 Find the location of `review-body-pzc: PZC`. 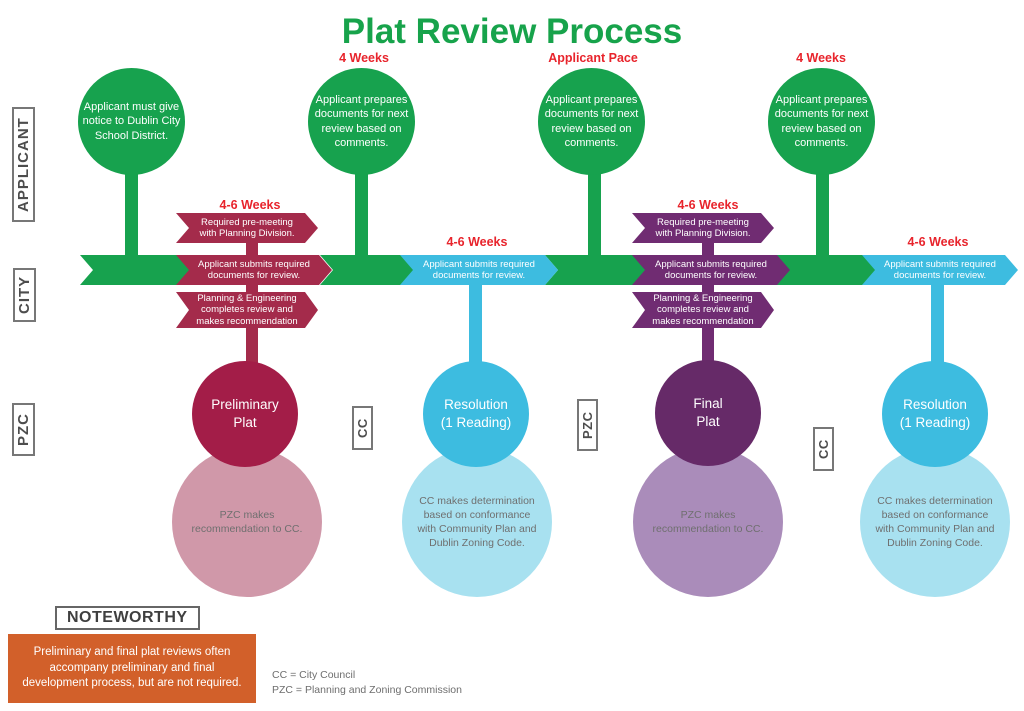

review-body-pzc: PZC is located at coordinates (587, 425).